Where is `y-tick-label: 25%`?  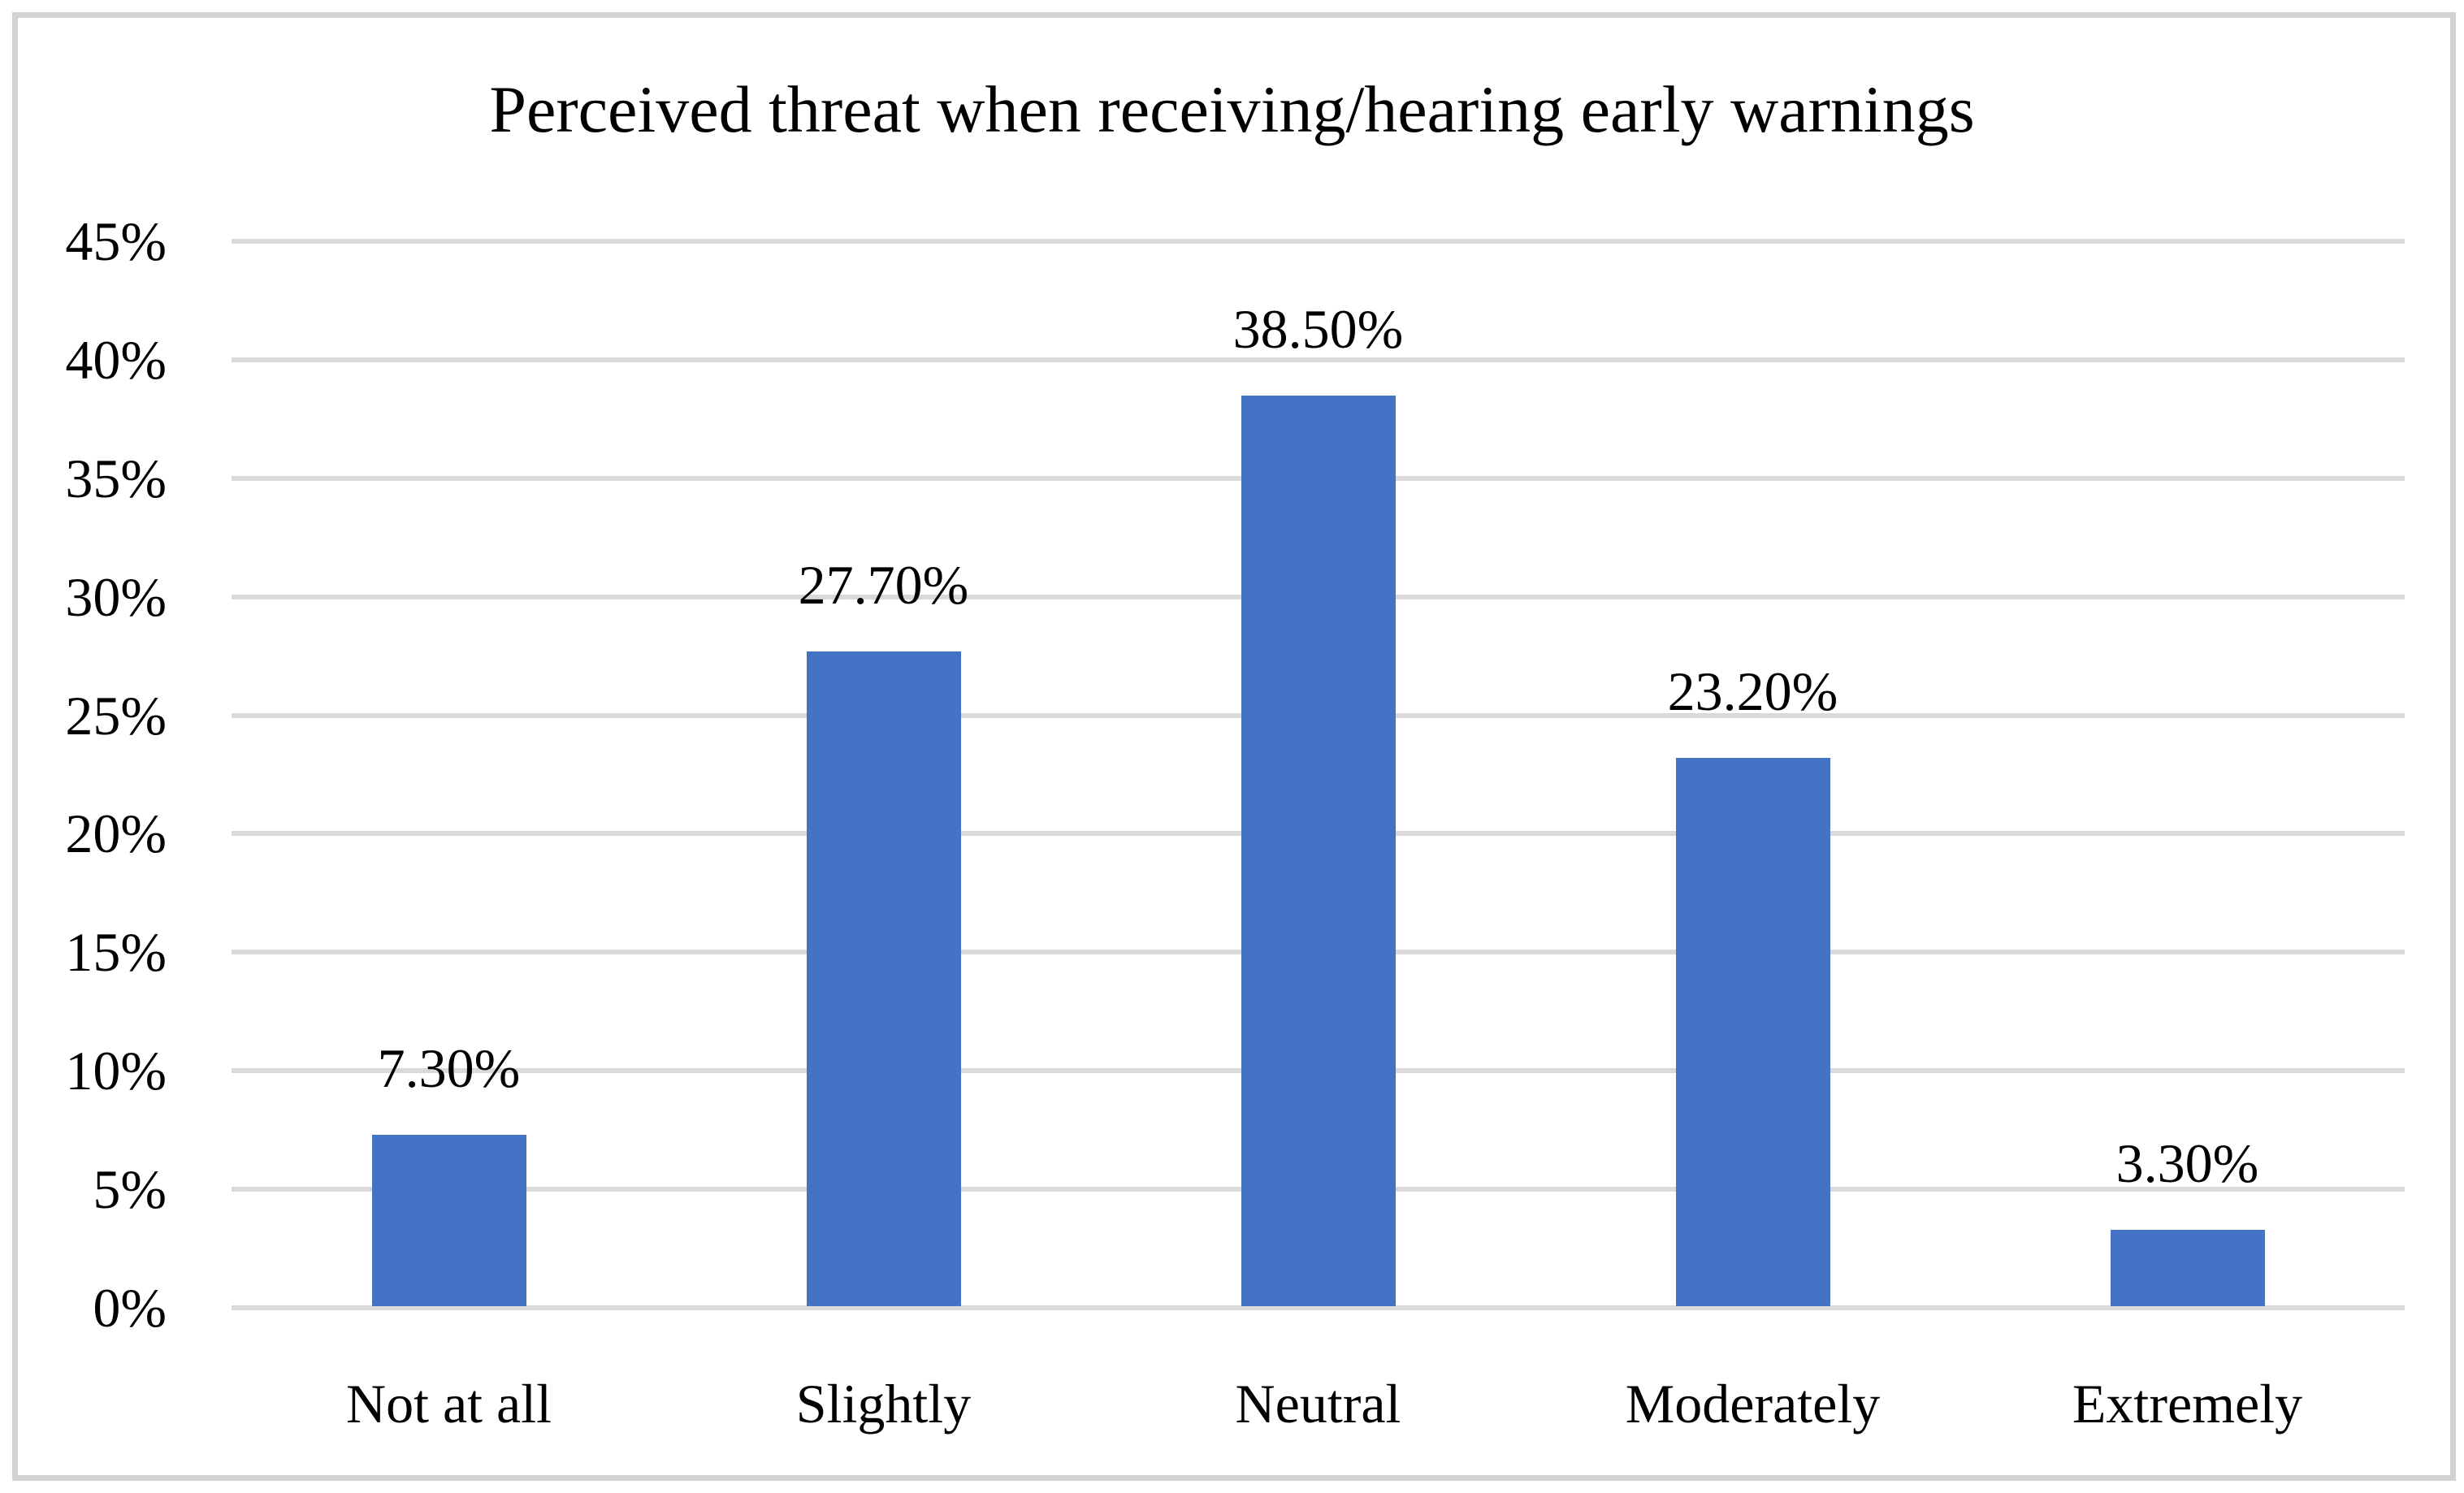
y-tick-label: 25% is located at coordinates (116, 715).